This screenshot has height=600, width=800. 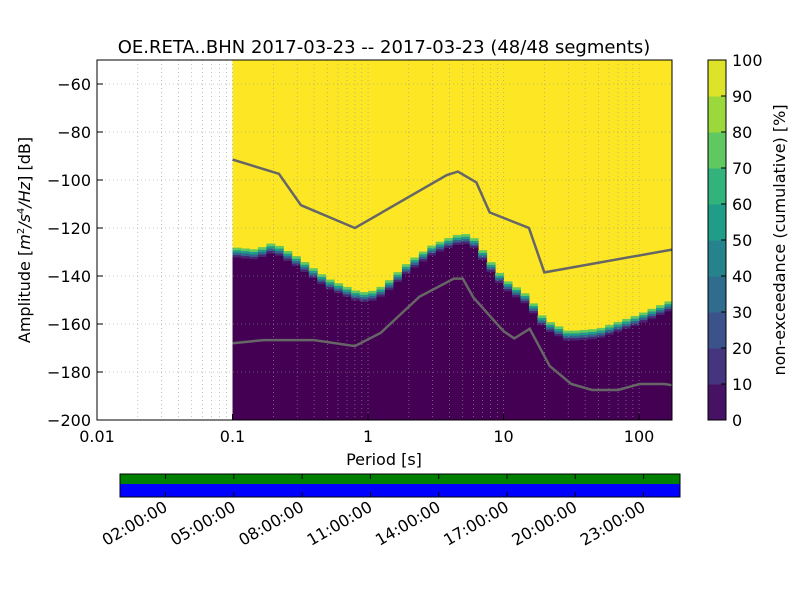 I want to click on colorbar-tick-label: 90, so click(x=742, y=96).